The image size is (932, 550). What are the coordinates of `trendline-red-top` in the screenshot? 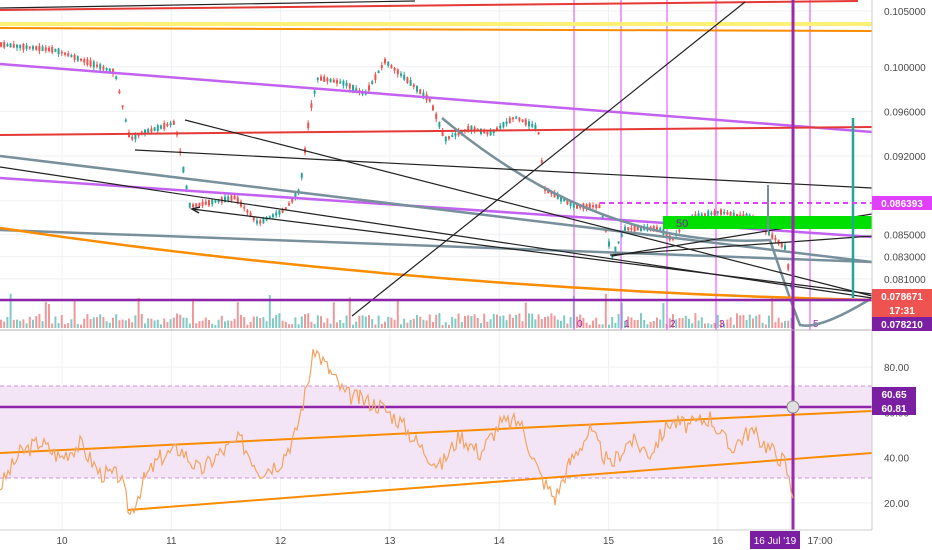 It's located at (429, 5).